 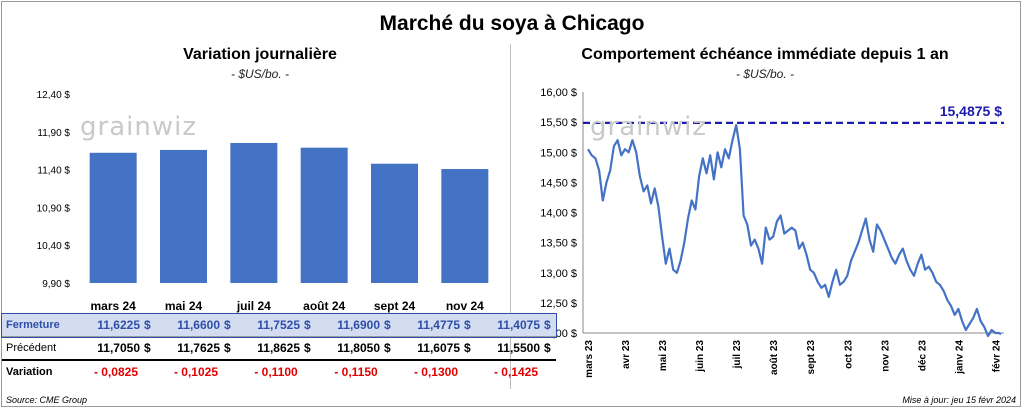 What do you see at coordinates (54, 95) in the screenshot?
I see `y-tick-label: 12,40 $` at bounding box center [54, 95].